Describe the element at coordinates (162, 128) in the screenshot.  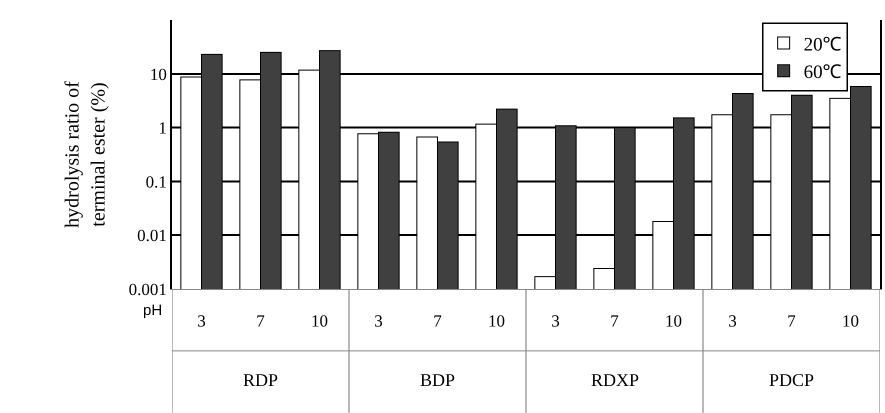
I see `y-tick-label: 1` at that location.